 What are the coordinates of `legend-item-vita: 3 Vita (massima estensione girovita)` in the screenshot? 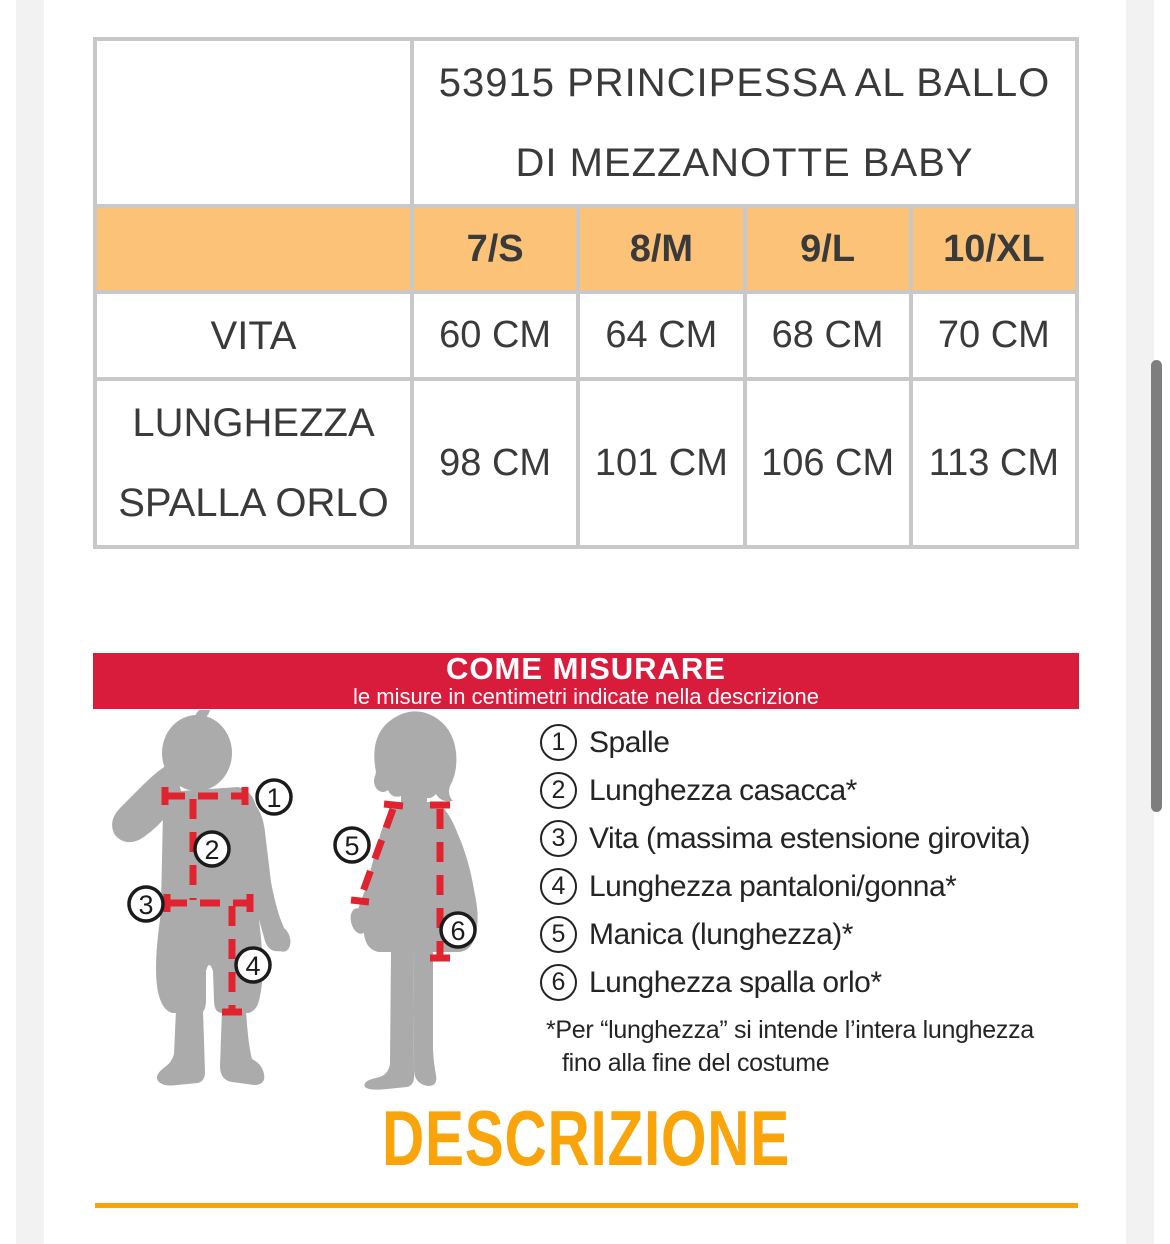 It's located at (820, 838).